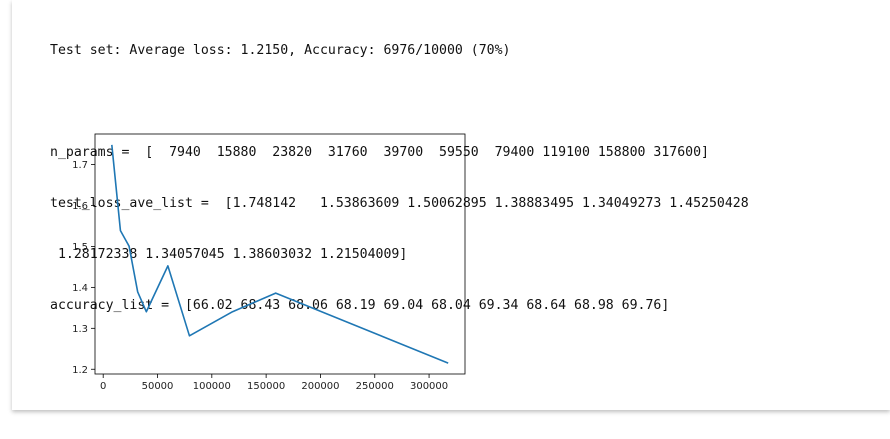 The width and height of the screenshot is (890, 439). I want to click on x-tick-label: 250000, so click(375, 386).